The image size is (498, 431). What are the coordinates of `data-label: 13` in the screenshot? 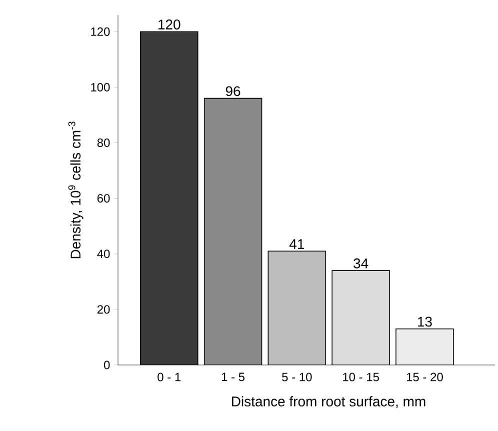 It's located at (425, 321).